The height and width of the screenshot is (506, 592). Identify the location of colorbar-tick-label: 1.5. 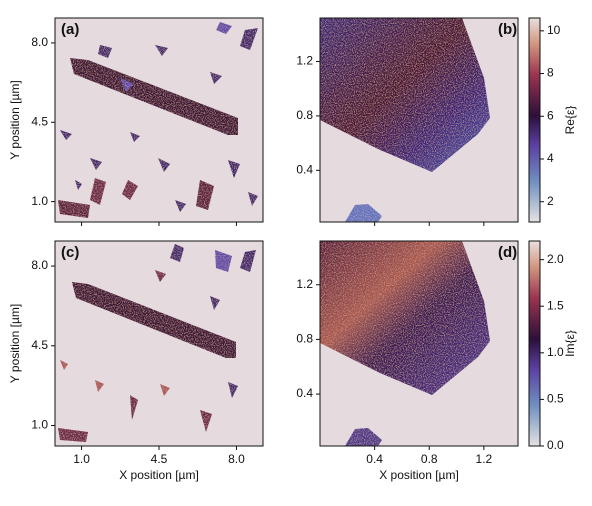
(555, 305).